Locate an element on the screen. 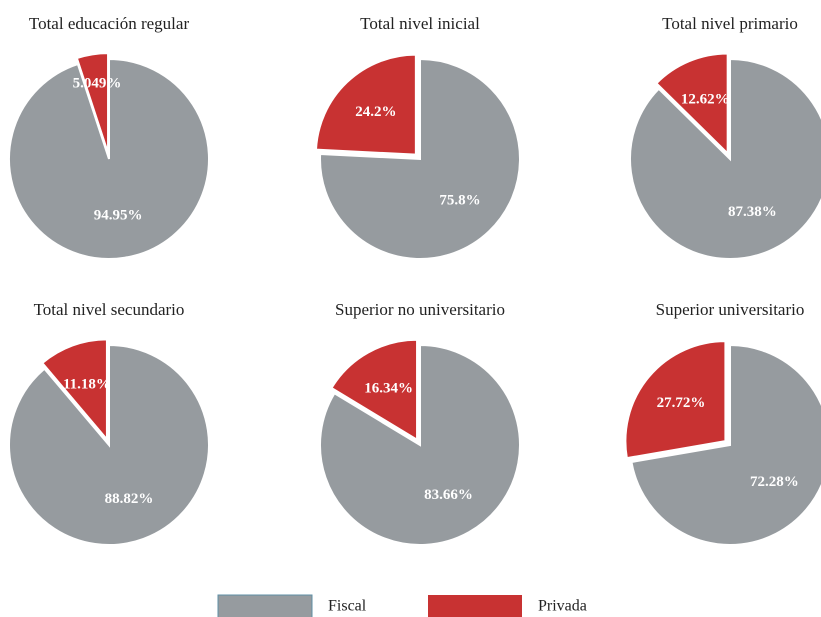 The width and height of the screenshot is (821, 617). pie-title: Total nivel inicial is located at coordinates (420, 23).